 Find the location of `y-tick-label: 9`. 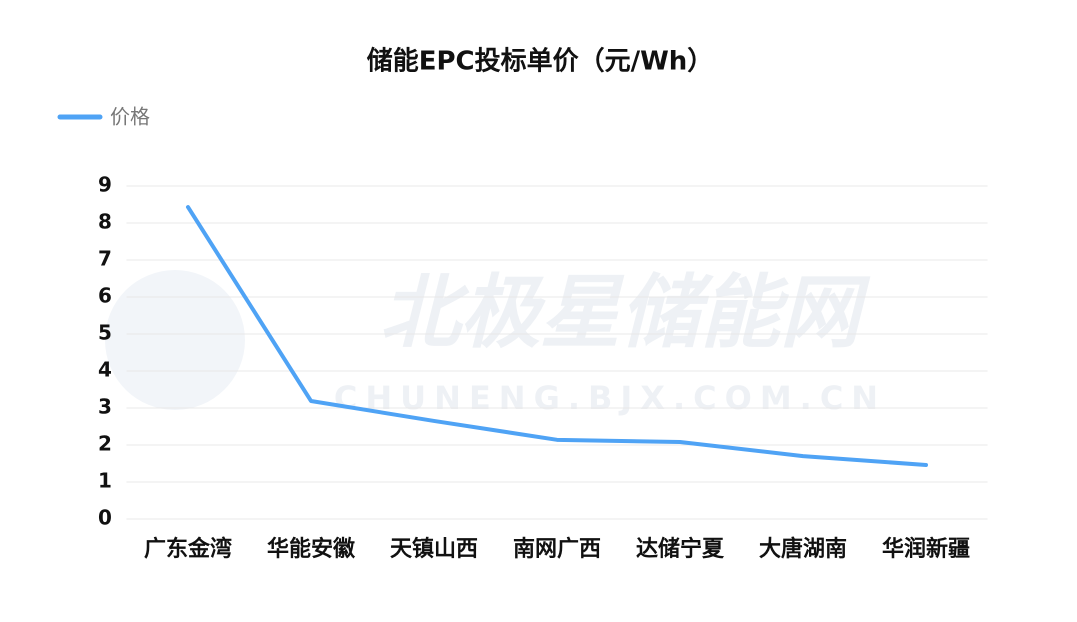

y-tick-label: 9 is located at coordinates (105, 185).